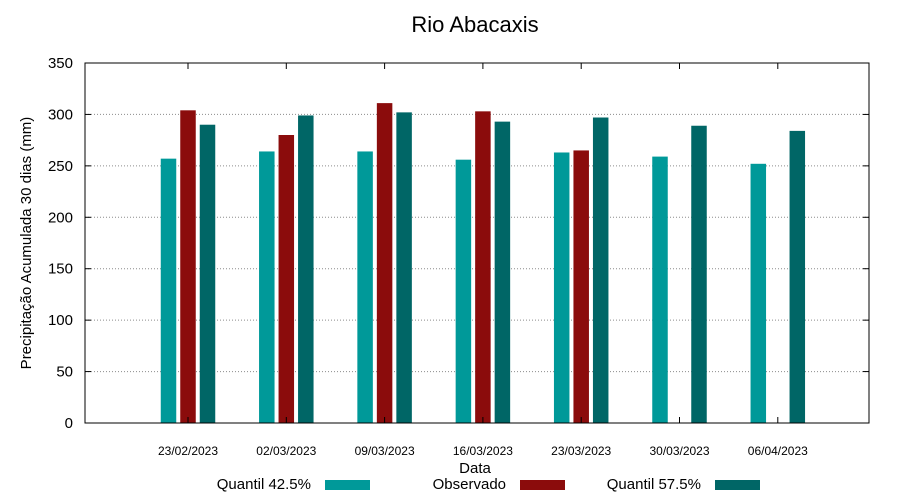 Image resolution: width=900 pixels, height=500 pixels. What do you see at coordinates (385, 451) in the screenshot?
I see `x-tick-label: 09/03/2023` at bounding box center [385, 451].